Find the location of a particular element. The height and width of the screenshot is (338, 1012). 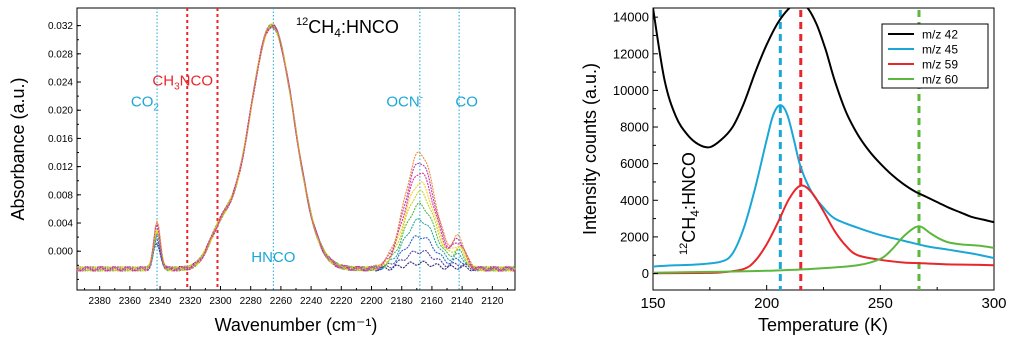

right-x-axis-label: Temperature (K) is located at coordinates (823, 325).